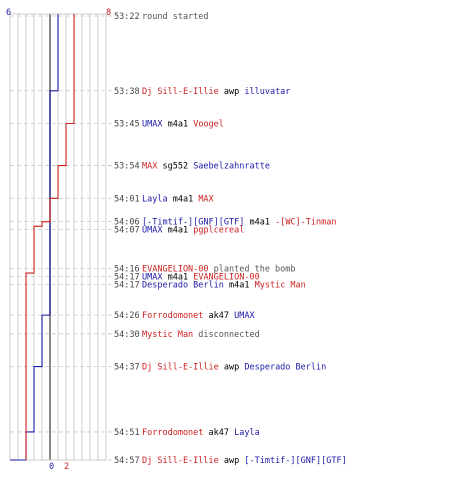 The image size is (450, 500). Describe the element at coordinates (175, 167) in the screenshot. I see `event-part: sg552` at that location.